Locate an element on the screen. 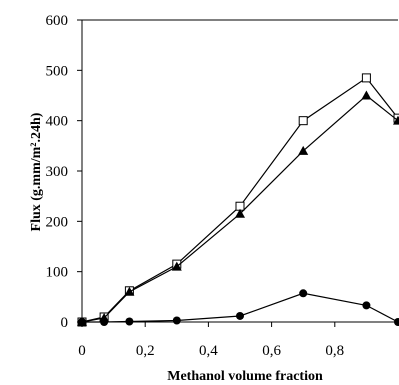 The height and width of the screenshot is (385, 399). y-tick-label: 100 is located at coordinates (57, 273).